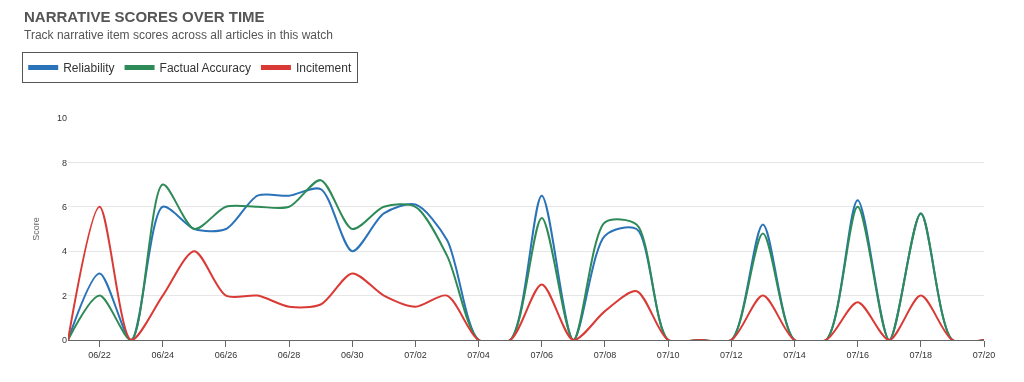  I want to click on x-tick-label: 06/22, so click(99, 354).